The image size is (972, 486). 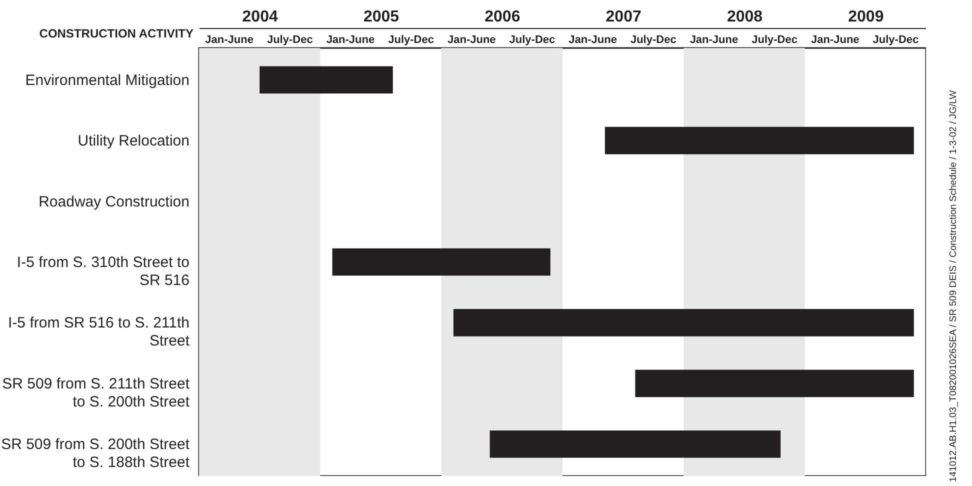 What do you see at coordinates (116, 33) in the screenshot?
I see `y-axis-title: CONSTRUCTION ACTIVITY` at bounding box center [116, 33].